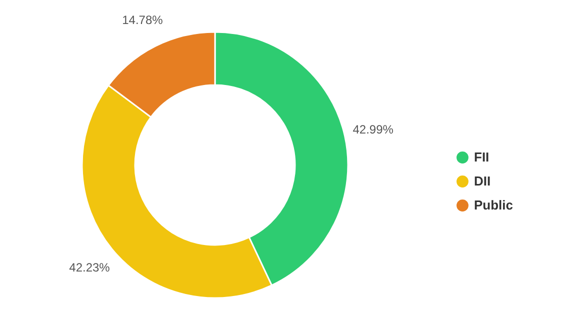  Describe the element at coordinates (143, 20) in the screenshot. I see `data-label: 14.78%` at that location.